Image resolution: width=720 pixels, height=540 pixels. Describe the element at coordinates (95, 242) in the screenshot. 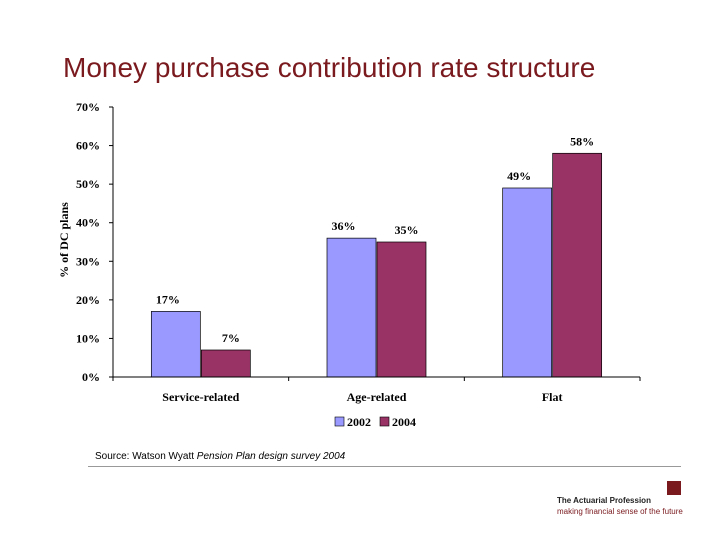

I see `y-axis: 0% 10% 20% 30% 40% 50% 60% 70%` at that location.